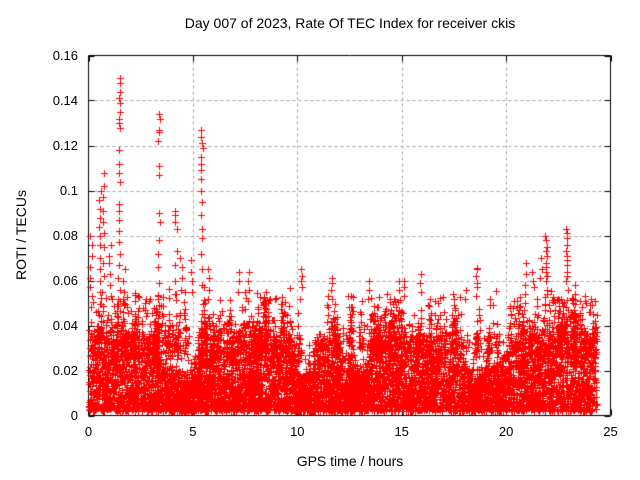 This screenshot has width=640, height=480. I want to click on y-tick-label: 0, so click(74, 415).